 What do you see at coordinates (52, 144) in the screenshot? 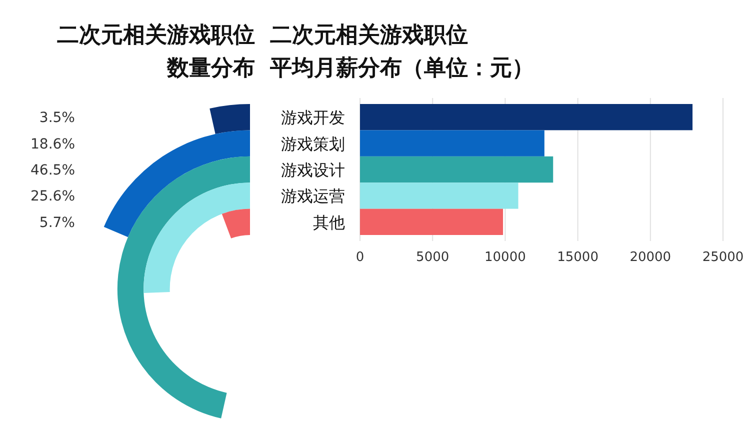
I see `data-label: 18.6%` at bounding box center [52, 144].